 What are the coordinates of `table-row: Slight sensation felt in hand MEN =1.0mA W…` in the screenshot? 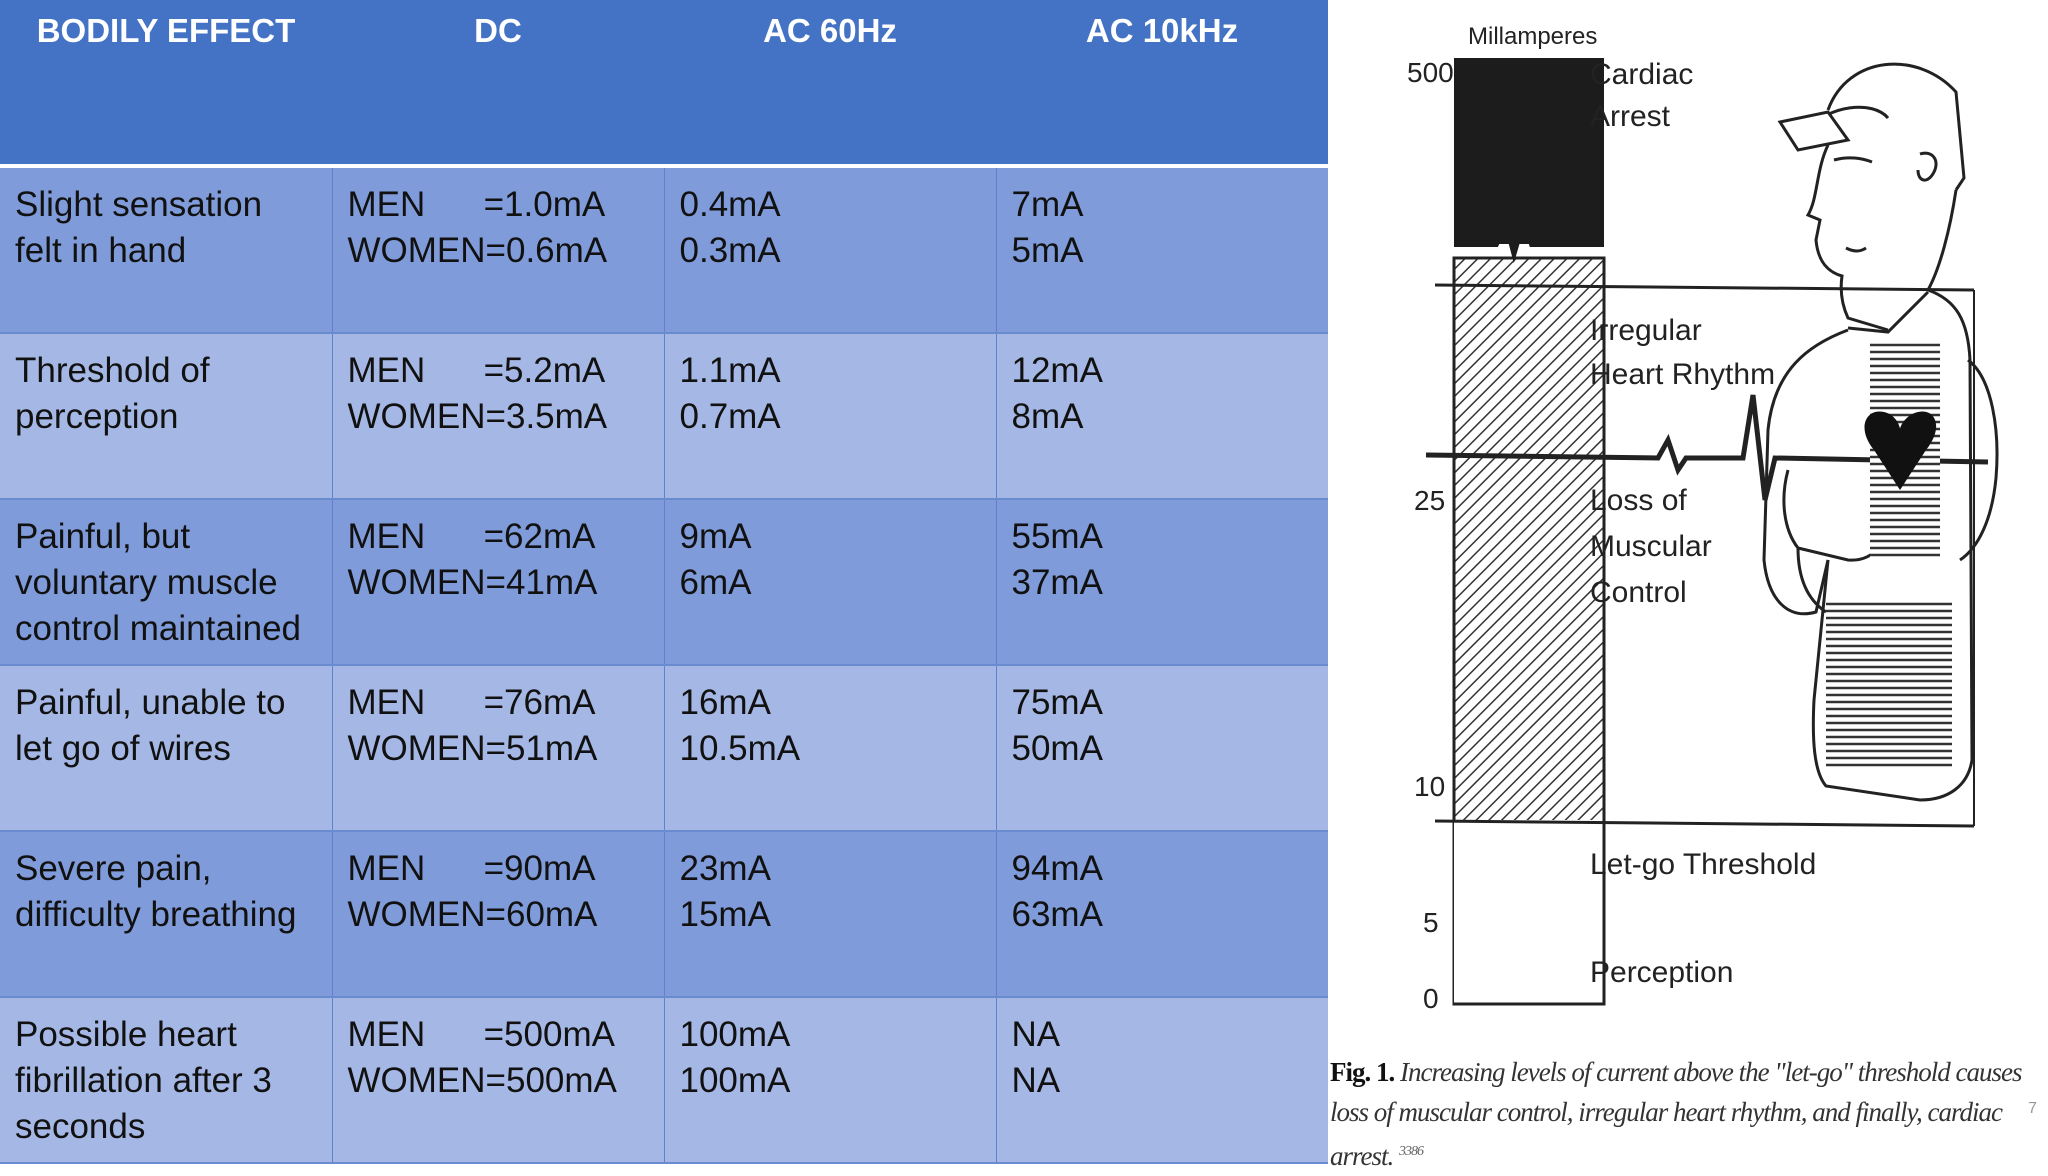 It's located at (664, 250).